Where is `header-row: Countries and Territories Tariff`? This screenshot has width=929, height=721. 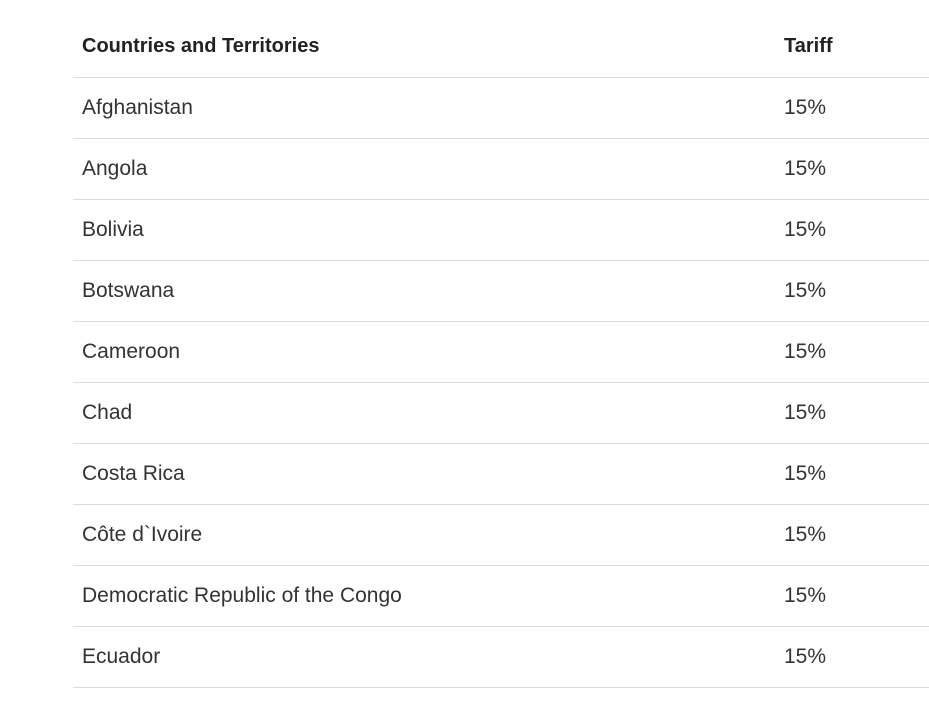
header-row: Countries and Territories Tariff is located at coordinates (501, 47).